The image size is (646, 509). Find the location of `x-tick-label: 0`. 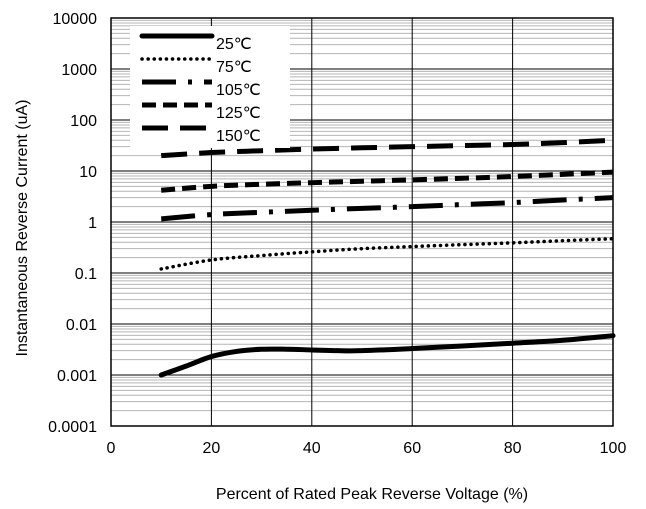

x-tick-label: 0 is located at coordinates (111, 448).